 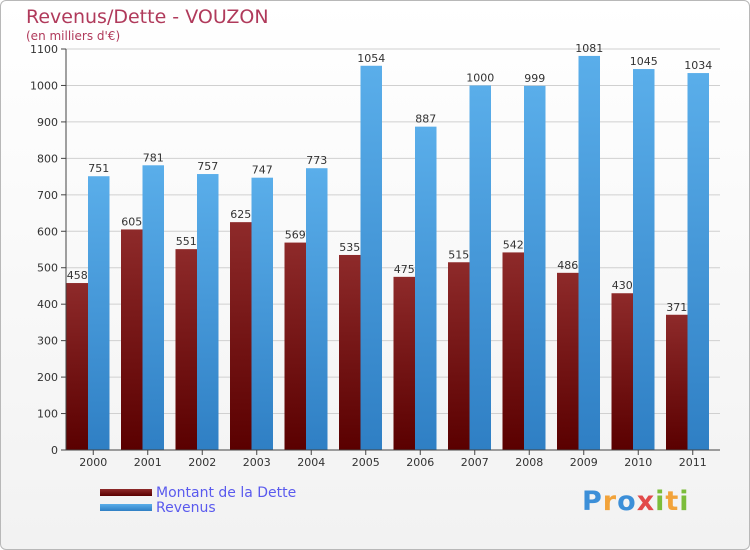 I want to click on data-label-dette: 569, so click(x=295, y=235).